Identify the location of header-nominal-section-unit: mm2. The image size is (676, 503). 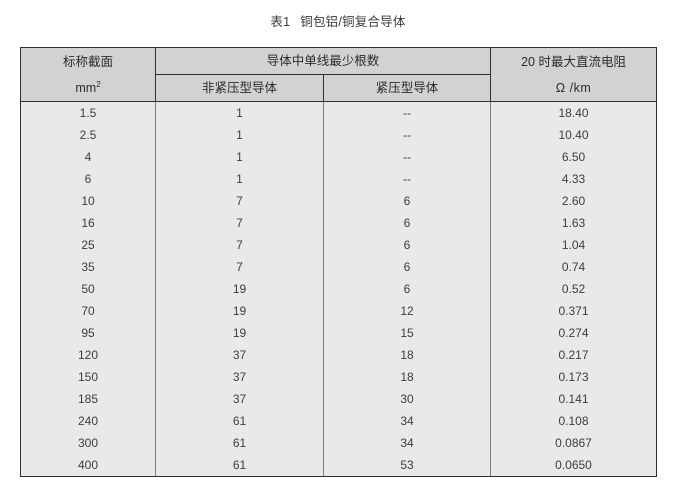
(88, 88).